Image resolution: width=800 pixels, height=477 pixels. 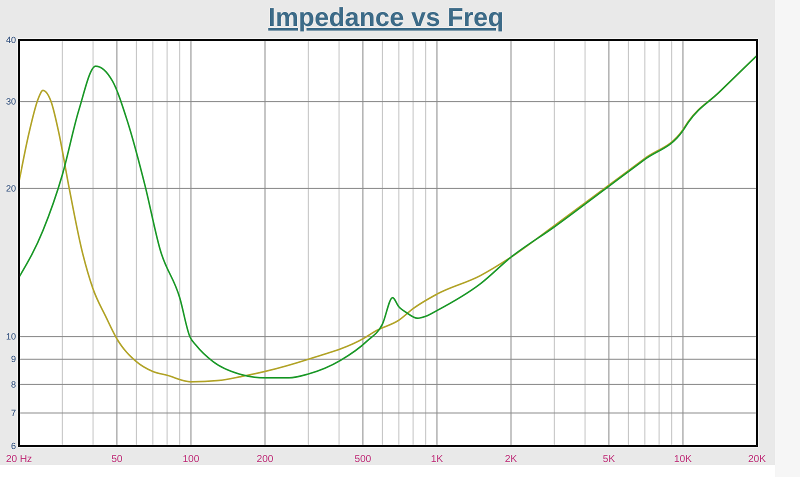 I want to click on y-tick-label: 7, so click(x=13, y=413).